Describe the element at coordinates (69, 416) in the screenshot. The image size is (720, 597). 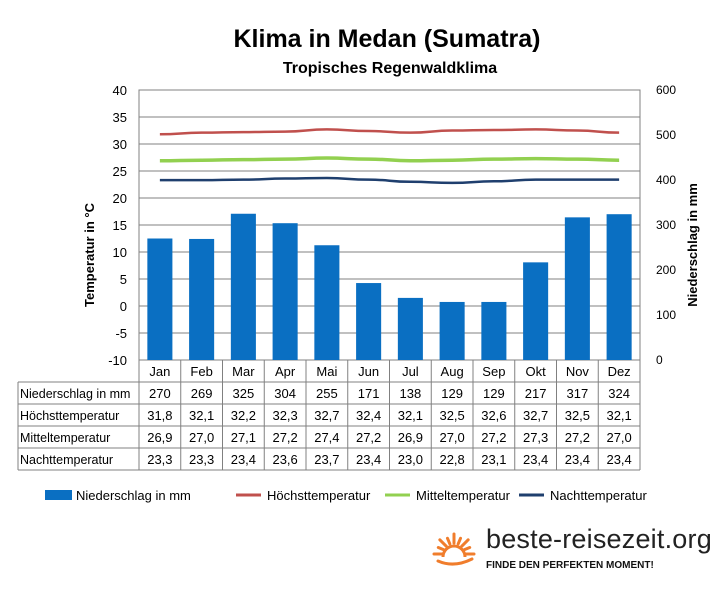
I see `table-row-label: Höchsttemperatur` at that location.